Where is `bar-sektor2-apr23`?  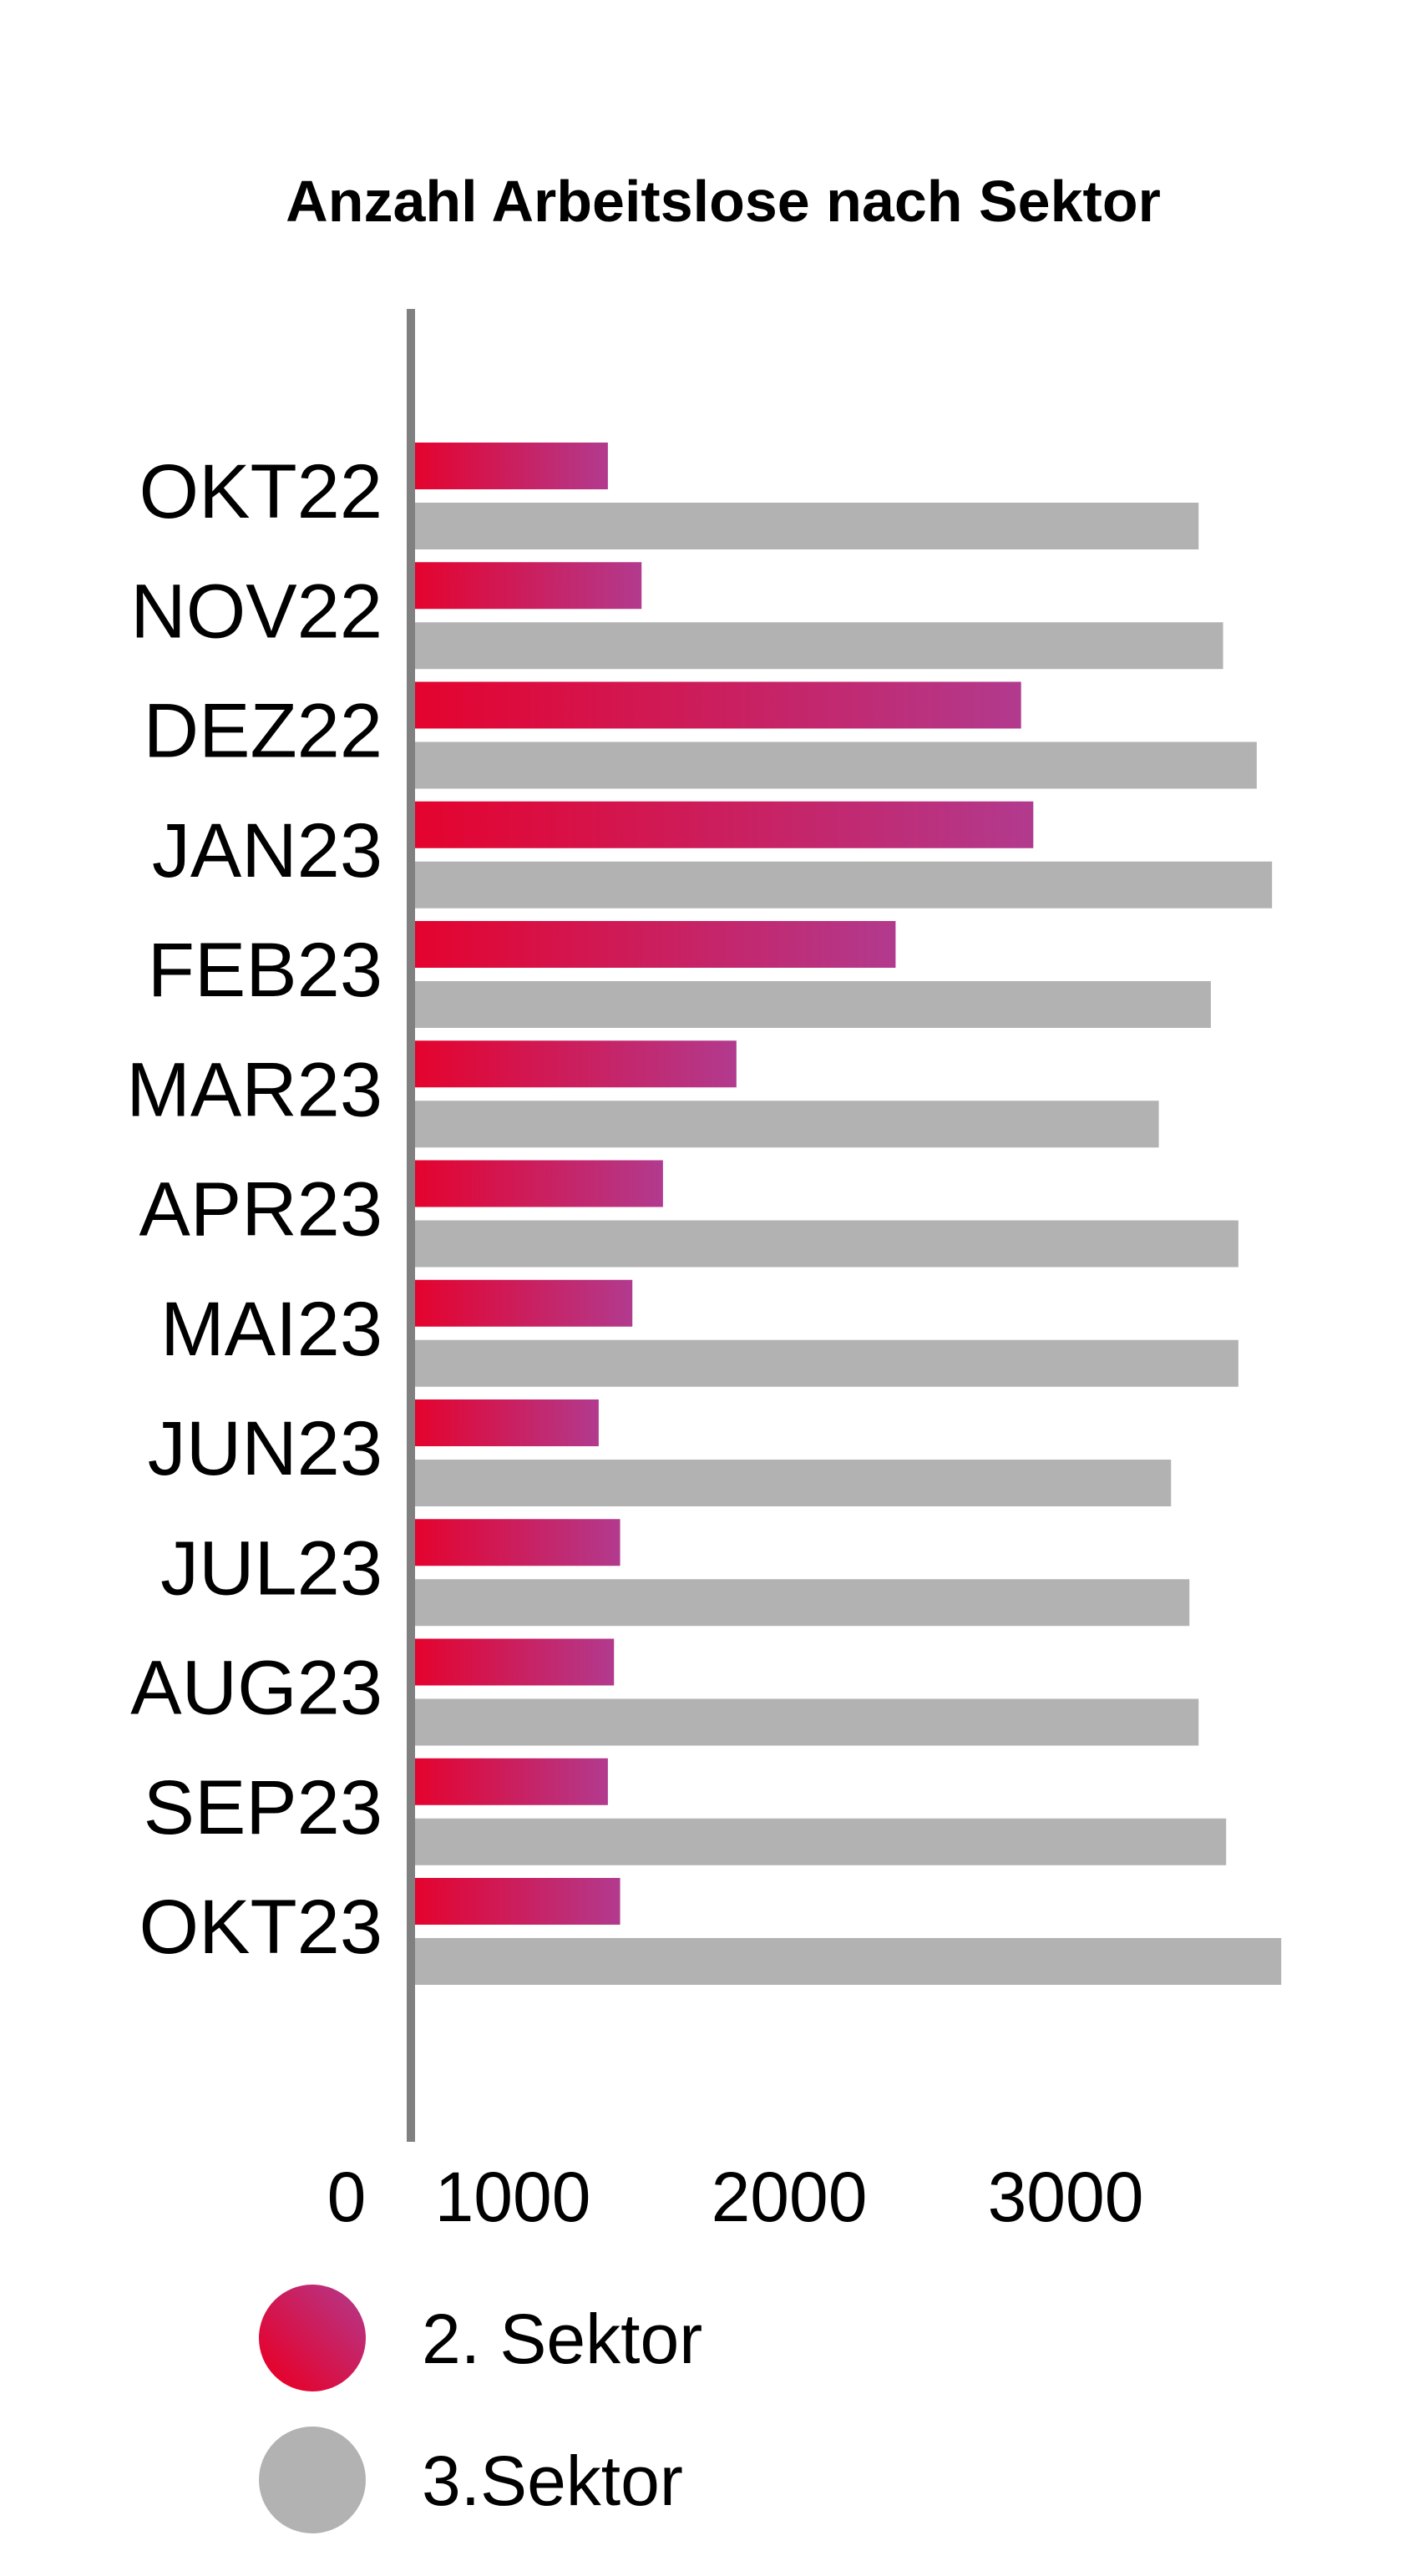 bar-sektor2-apr23 is located at coordinates (539, 1183).